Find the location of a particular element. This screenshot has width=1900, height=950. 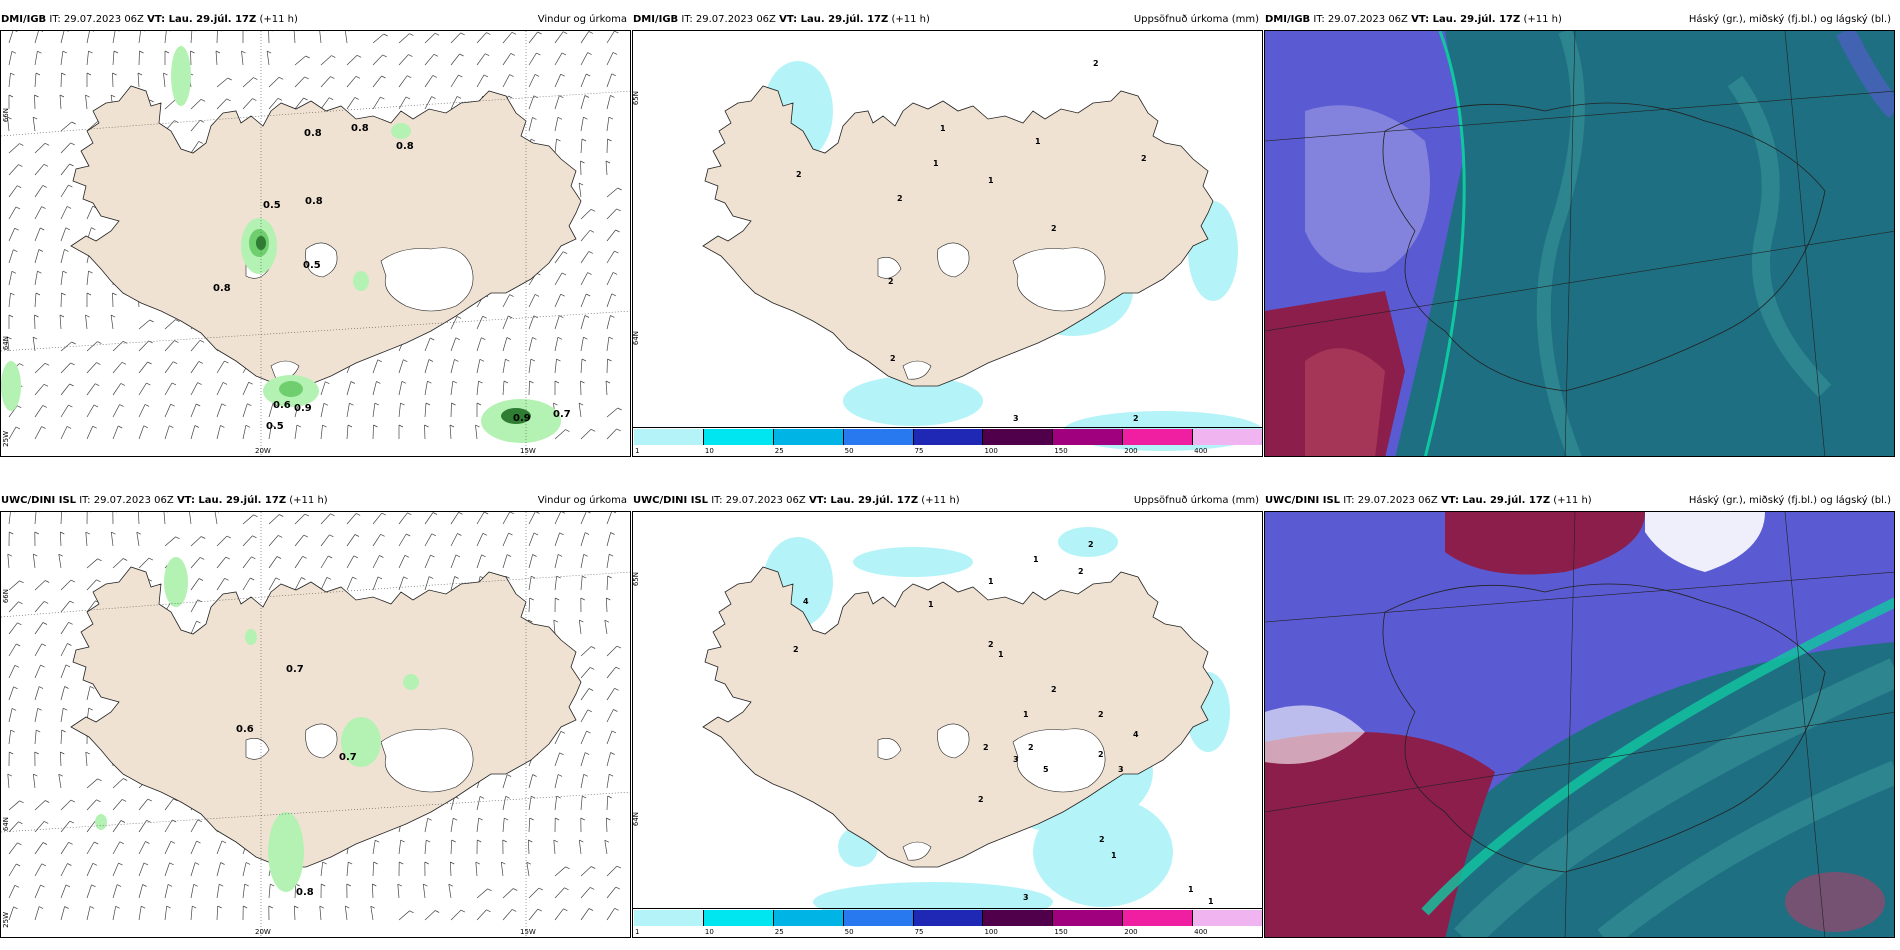

precip-value: 0.7 is located at coordinates (295, 669).